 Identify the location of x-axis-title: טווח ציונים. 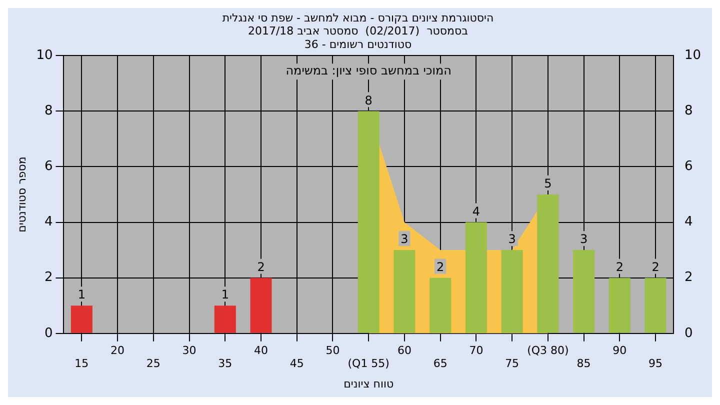
(369, 383).